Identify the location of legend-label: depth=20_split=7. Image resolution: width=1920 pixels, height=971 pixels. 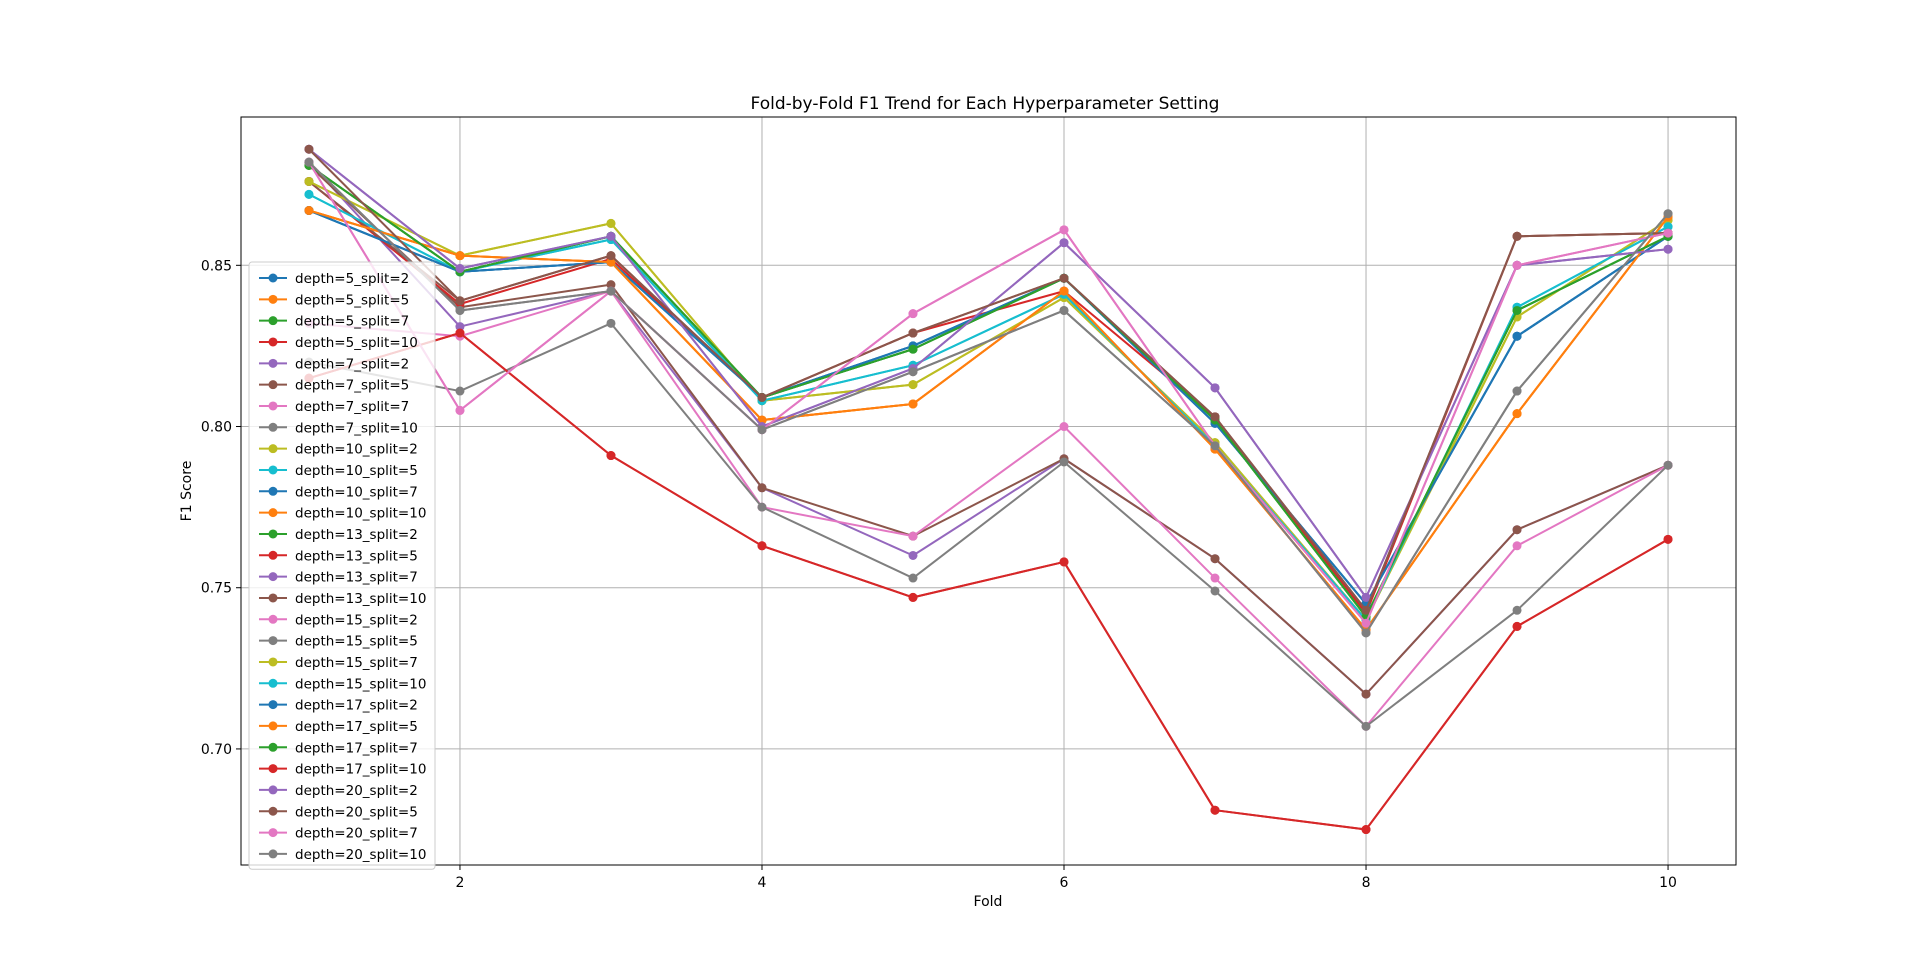
(356, 834).